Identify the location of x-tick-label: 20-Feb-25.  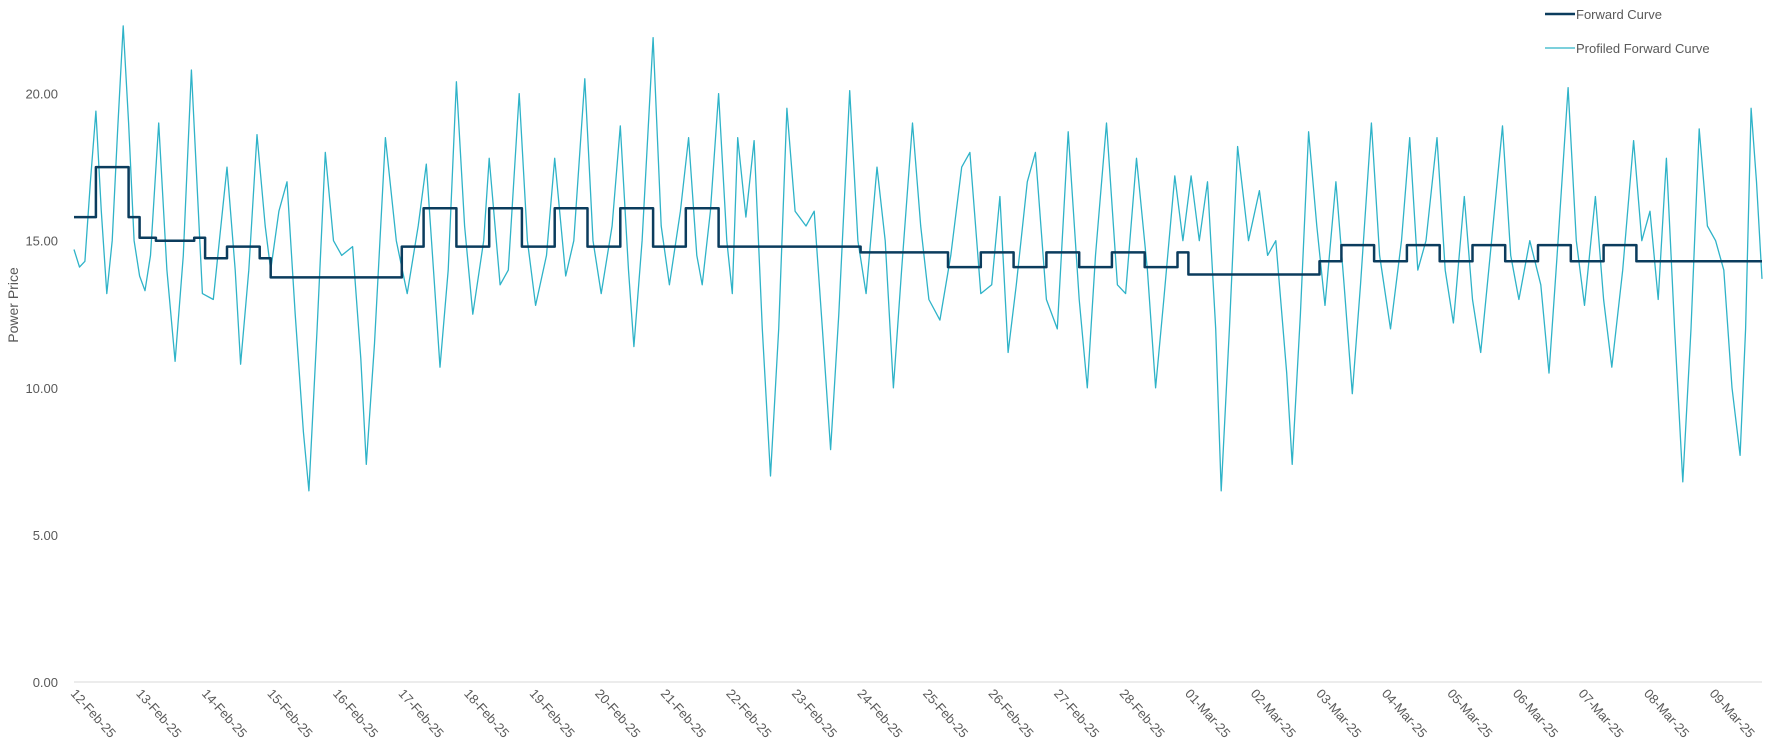
(617, 713).